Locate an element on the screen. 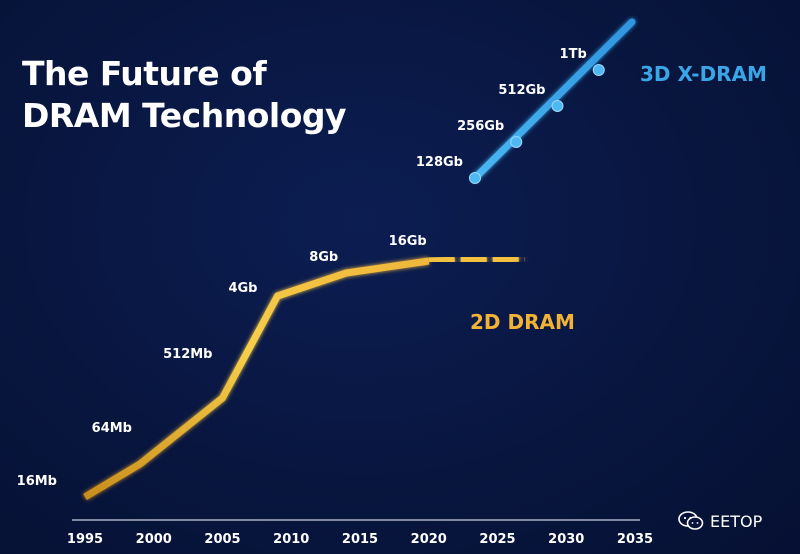  data-label-2d-dram: 8Gb is located at coordinates (323, 257).